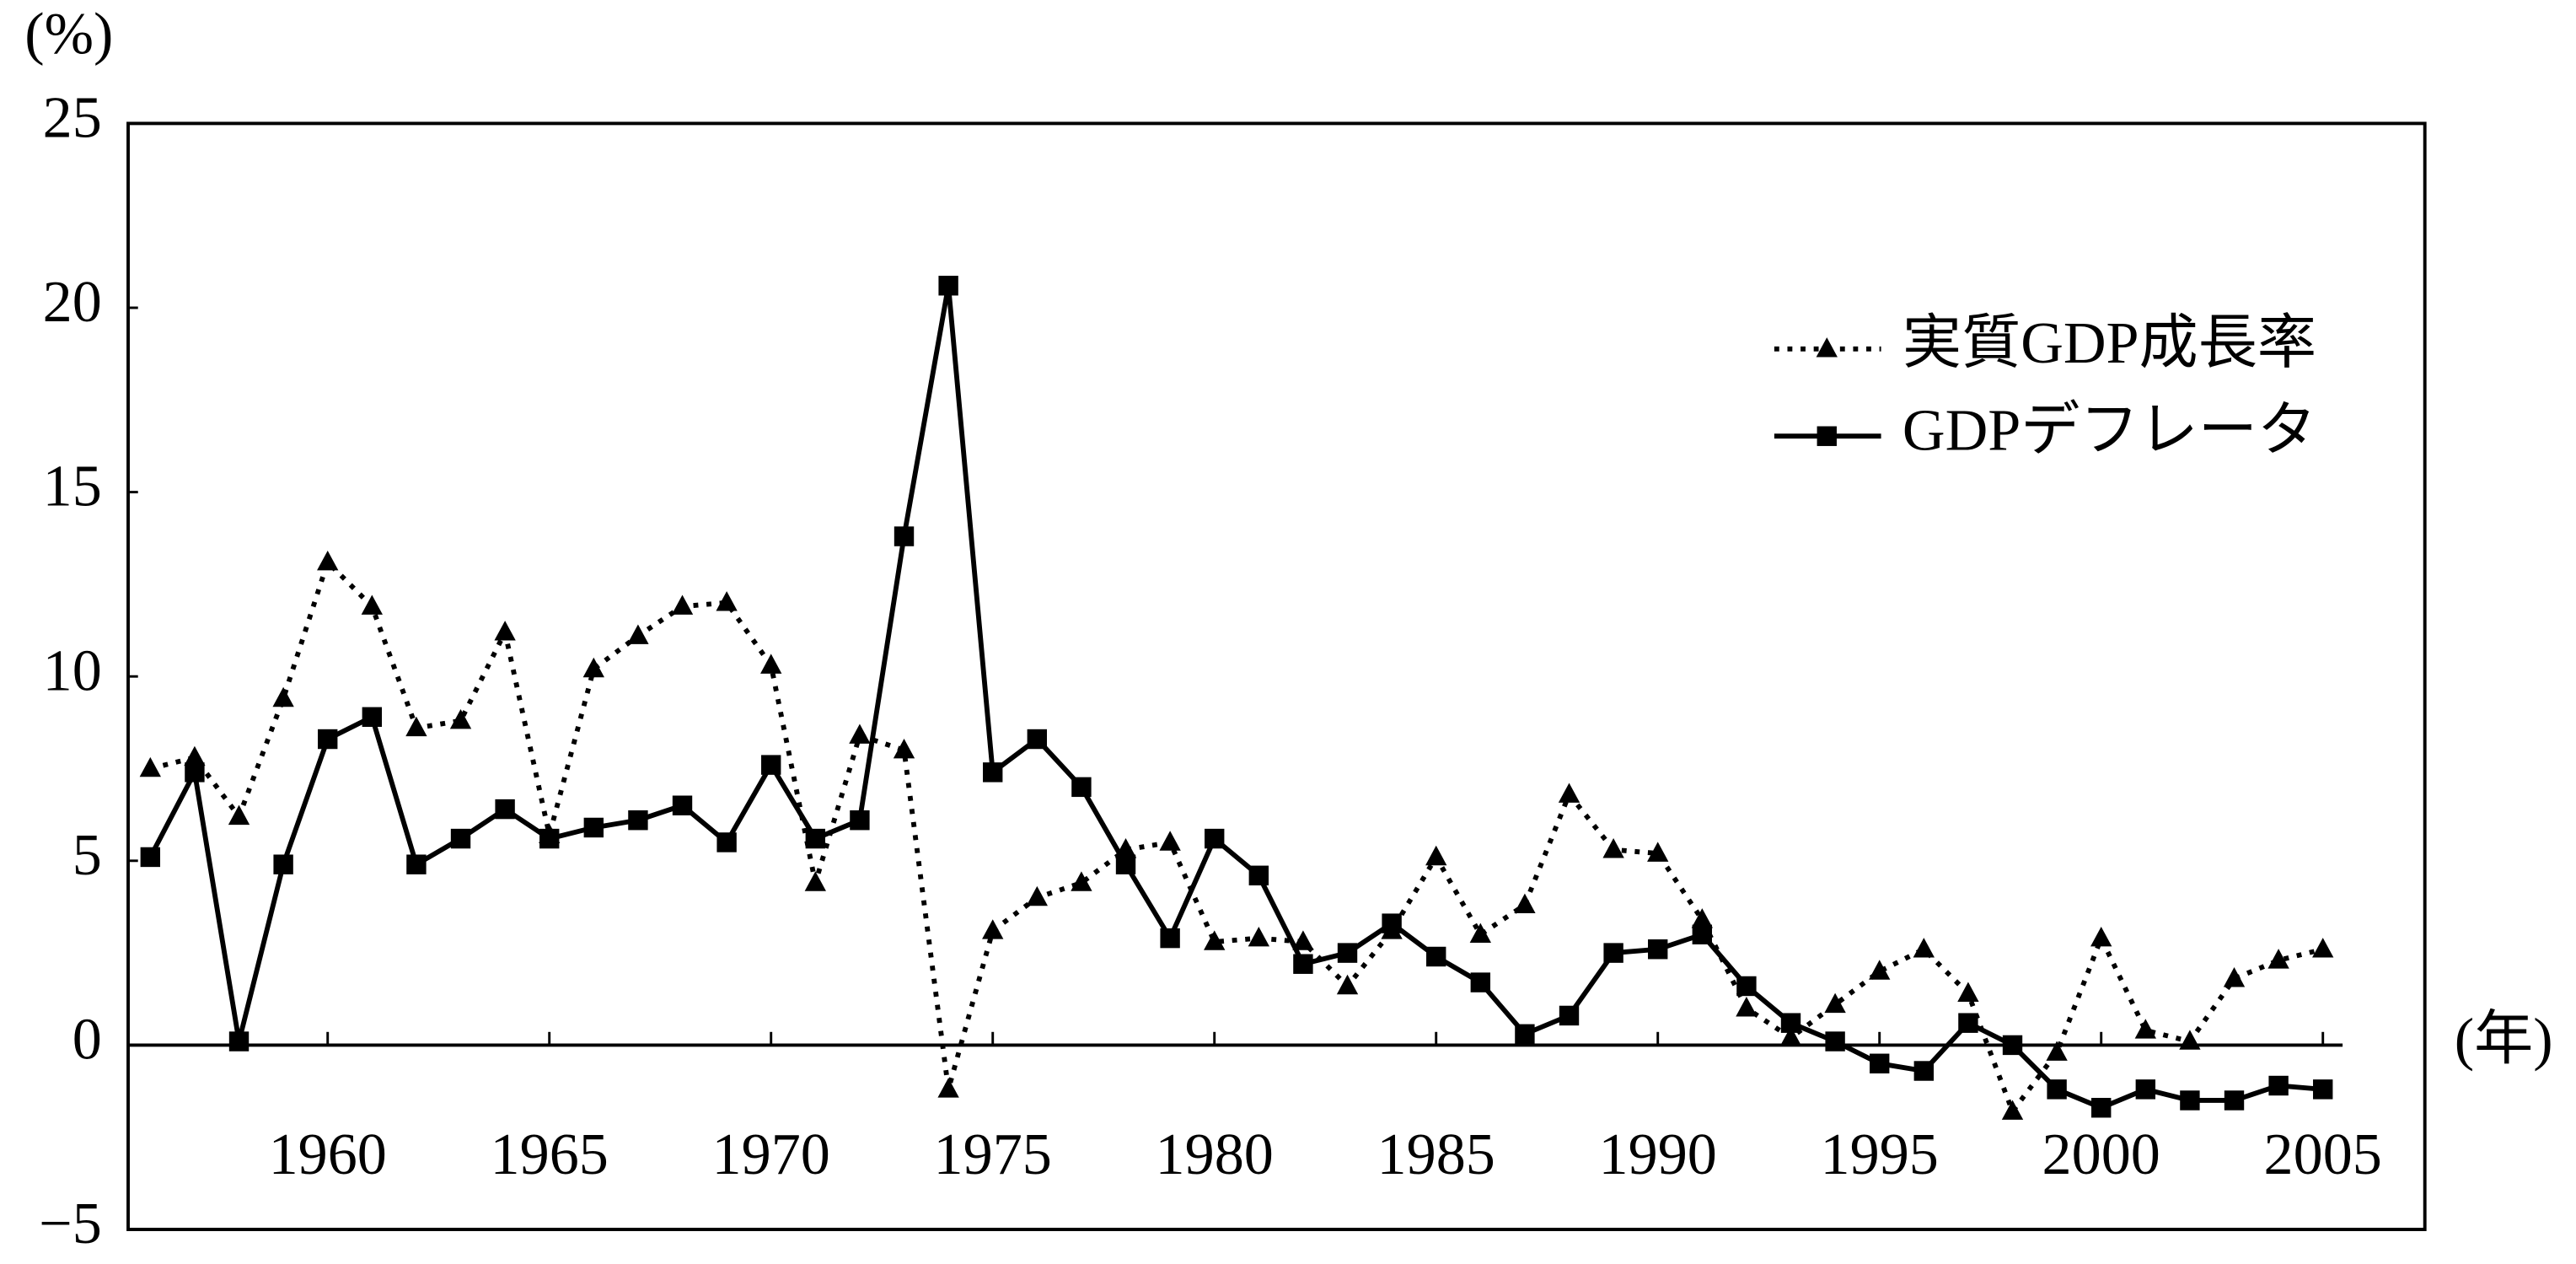  Describe the element at coordinates (2504, 1039) in the screenshot. I see `x-unit-label: (年)` at that location.